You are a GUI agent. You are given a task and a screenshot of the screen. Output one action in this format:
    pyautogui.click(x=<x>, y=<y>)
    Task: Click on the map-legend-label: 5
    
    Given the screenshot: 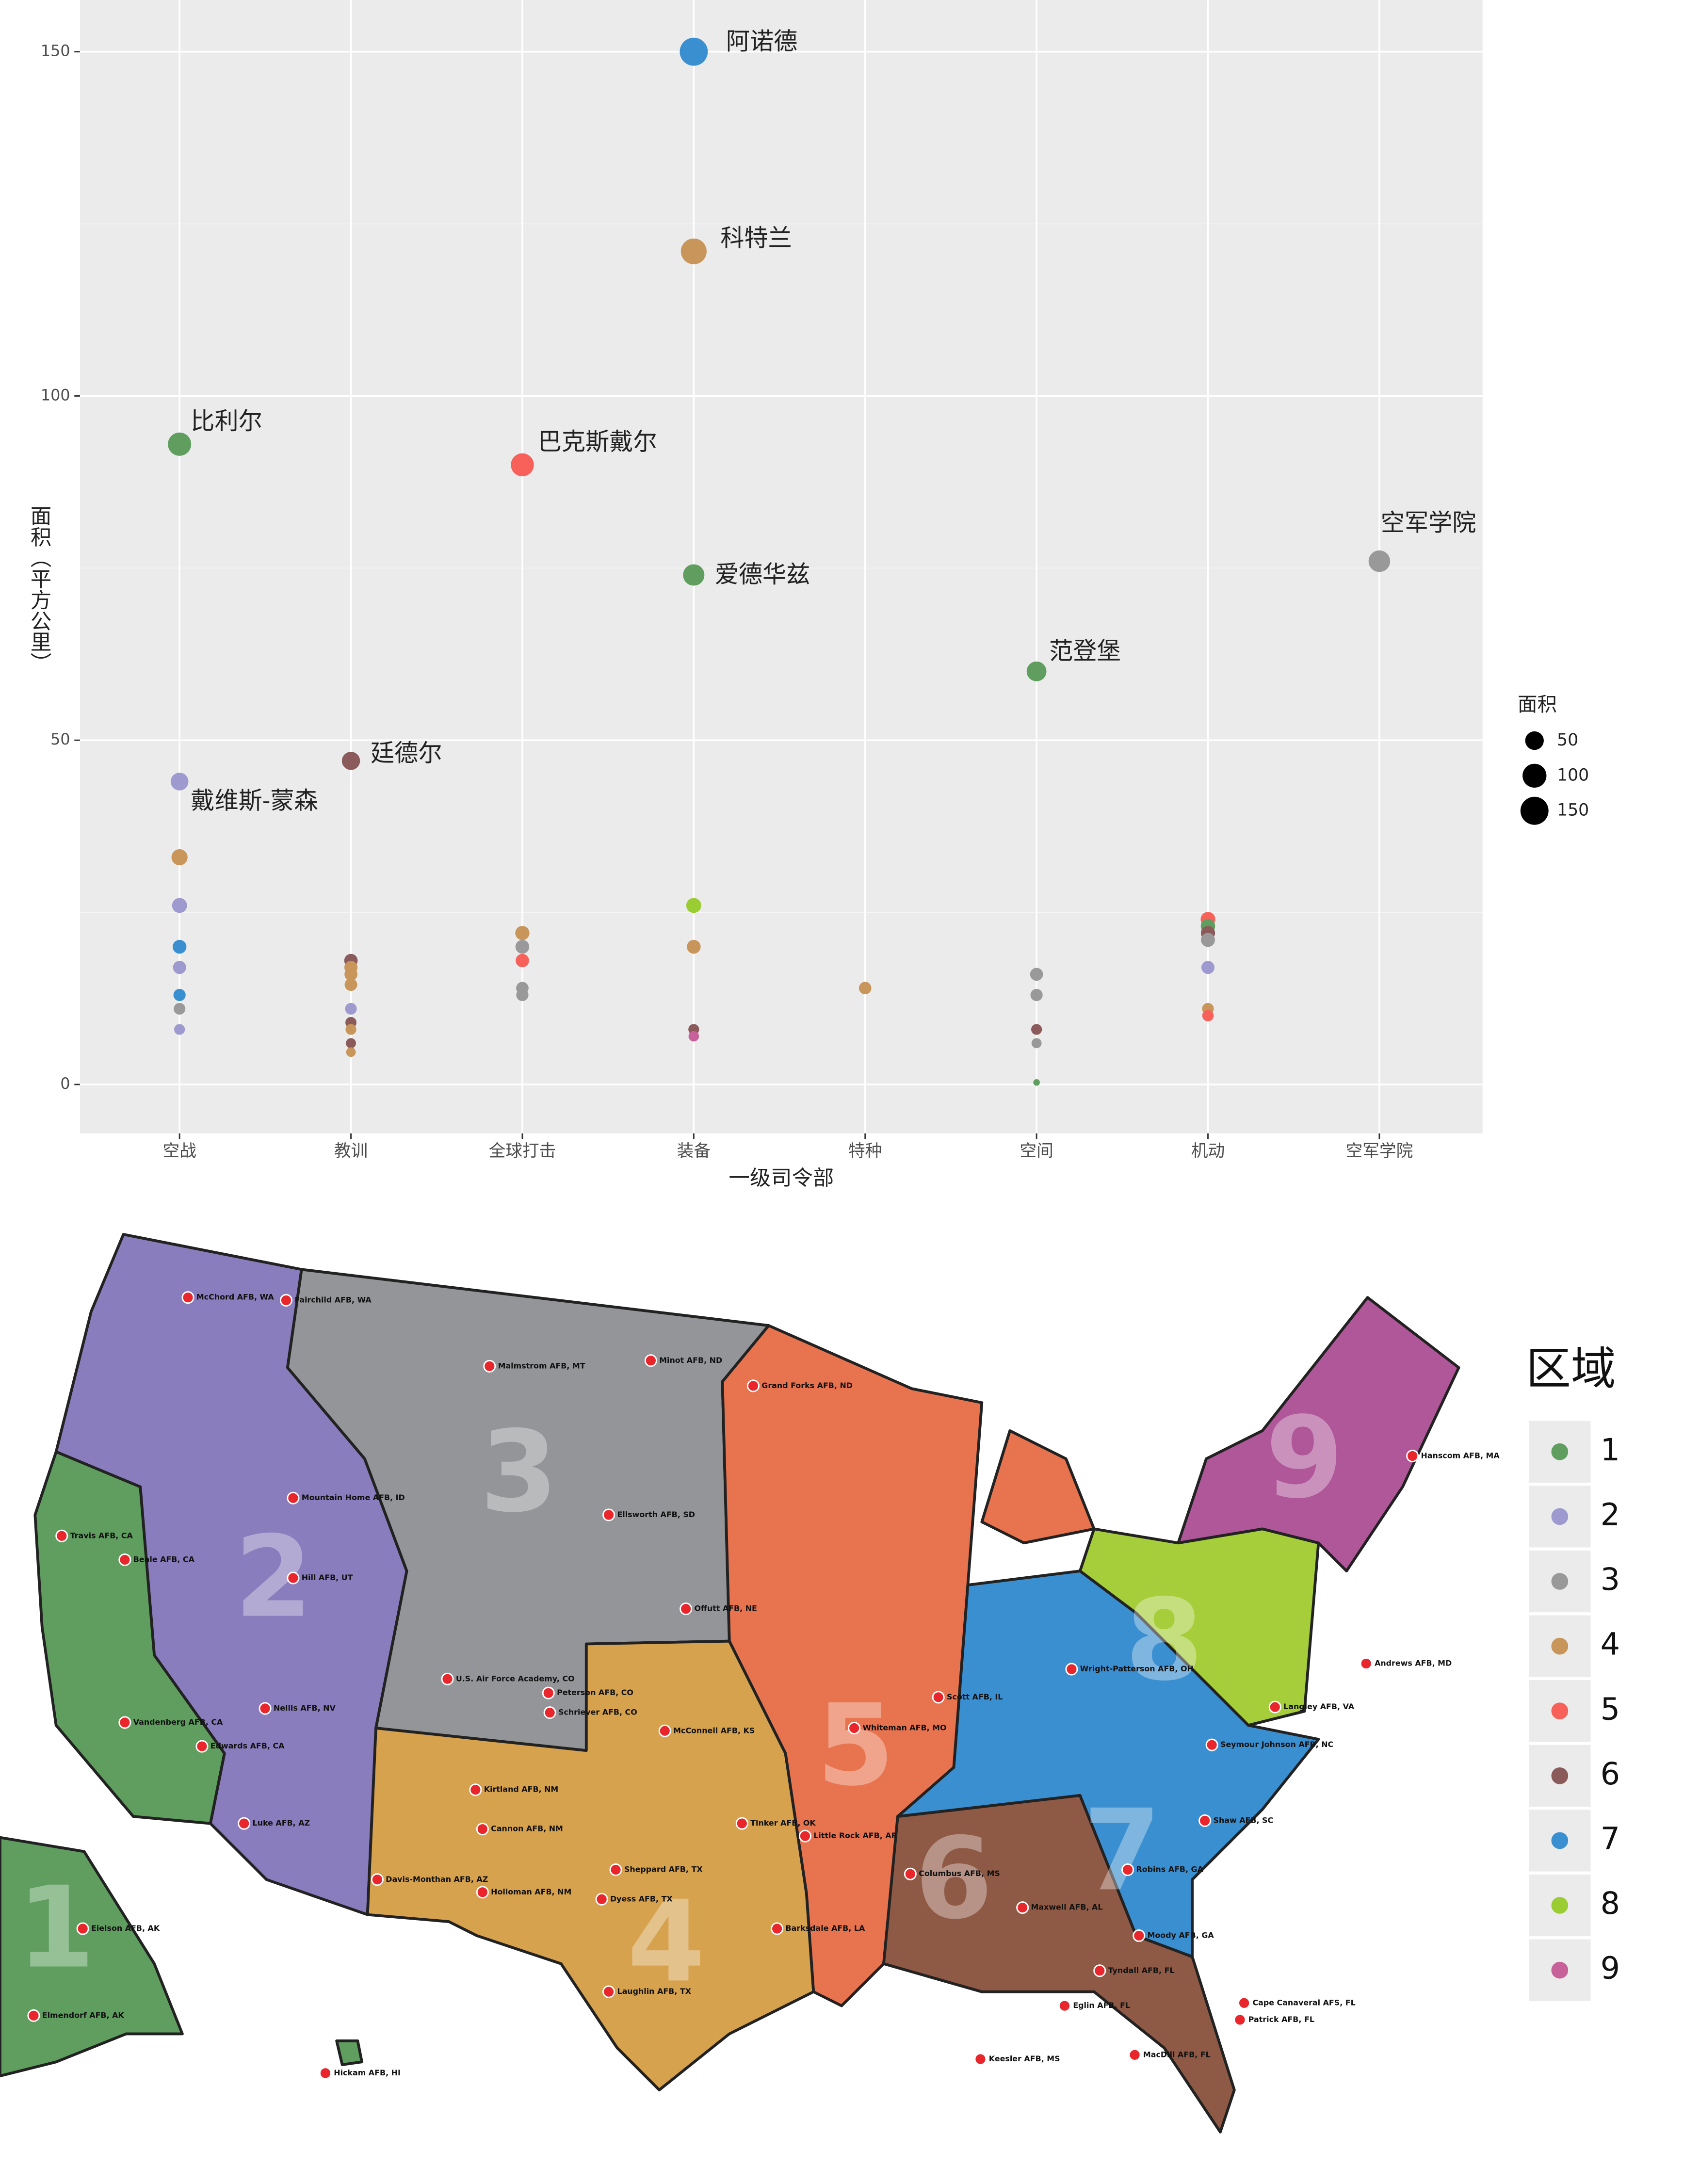 What is the action you would take?
    pyautogui.click(x=1610, y=1709)
    